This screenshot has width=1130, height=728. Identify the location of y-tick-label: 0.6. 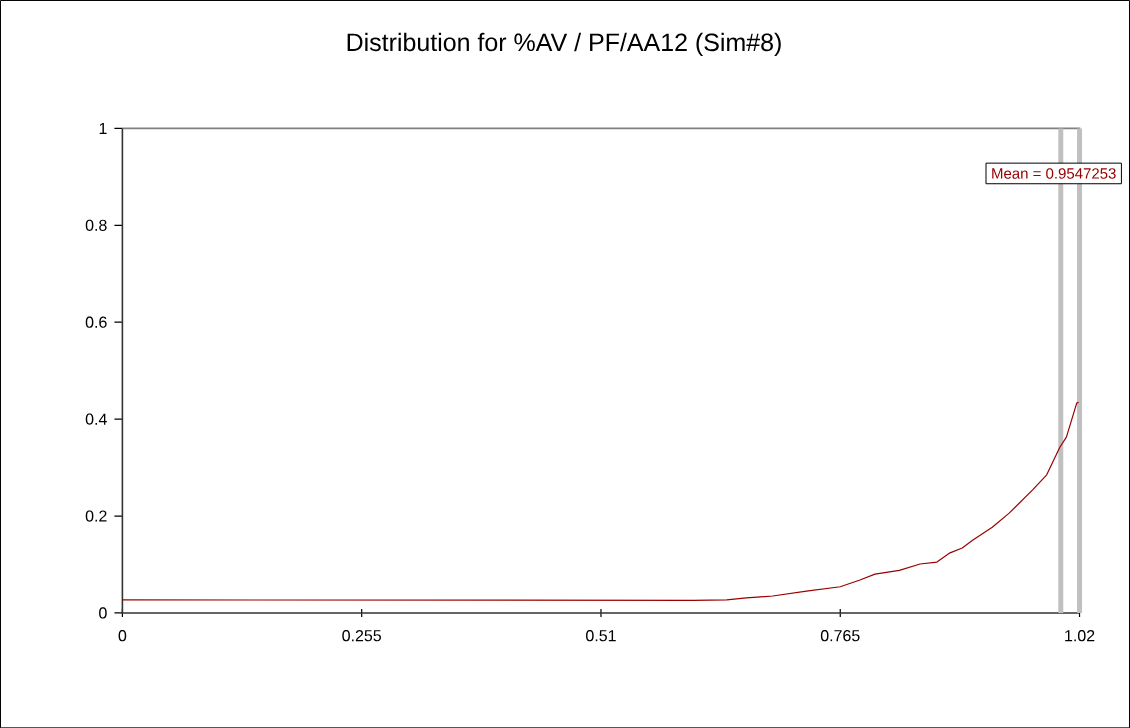
(96, 322).